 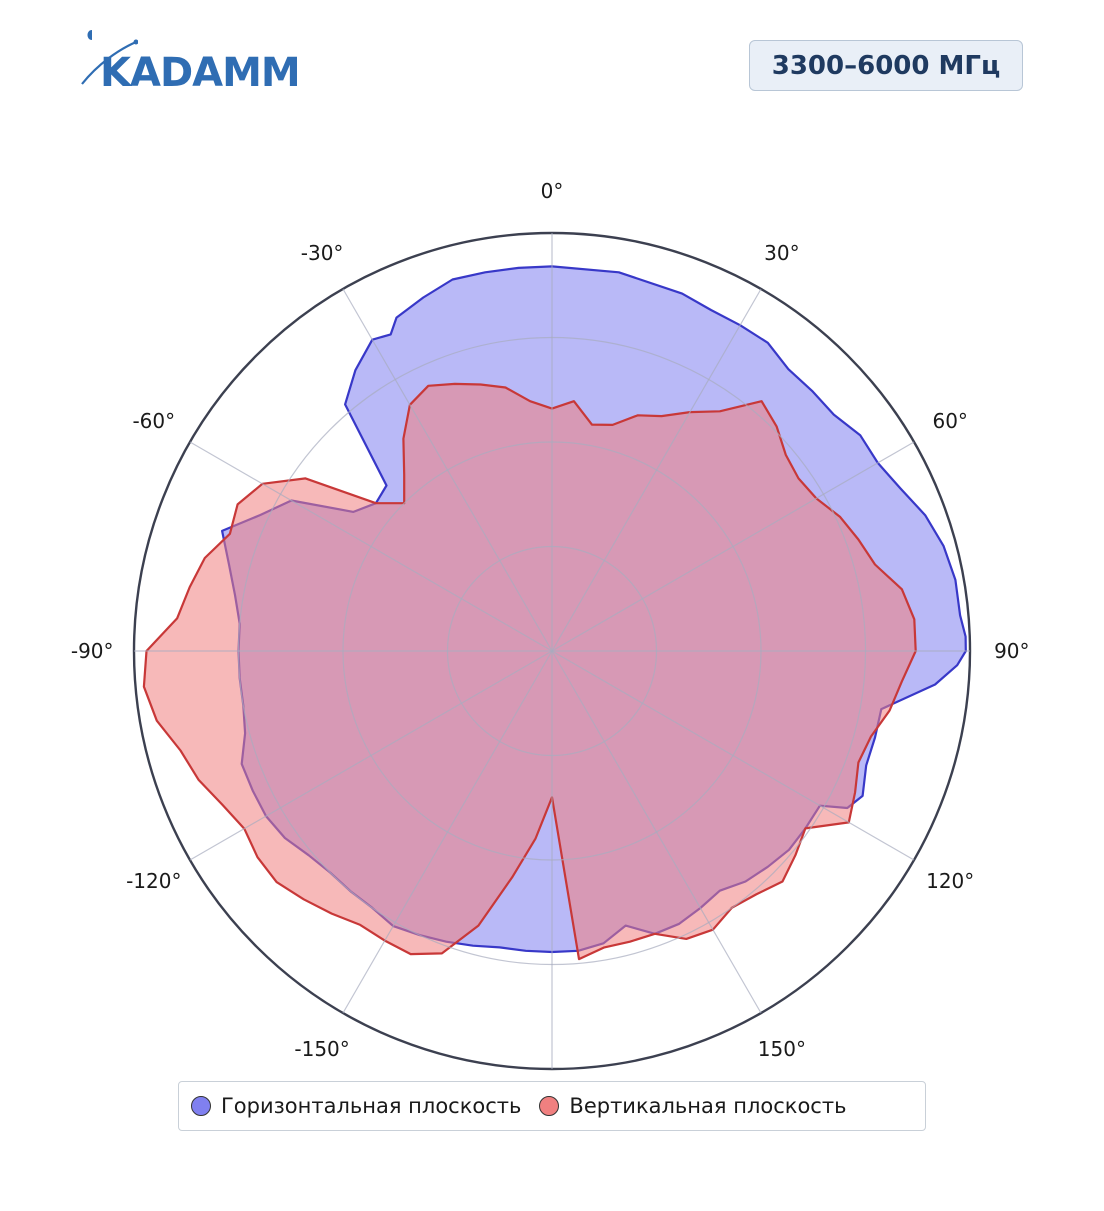 I want to click on legend-item: Вертикальная плоскость, so click(x=692, y=1106).